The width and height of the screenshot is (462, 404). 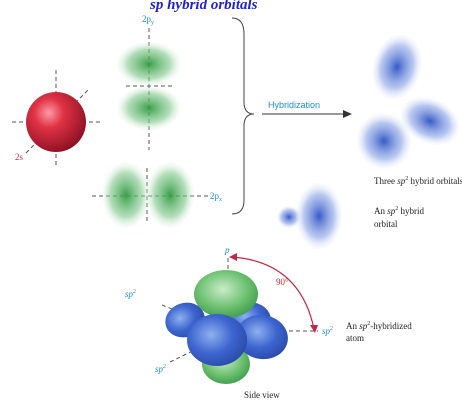 What do you see at coordinates (149, 64) in the screenshot?
I see `py-lobe-top` at bounding box center [149, 64].